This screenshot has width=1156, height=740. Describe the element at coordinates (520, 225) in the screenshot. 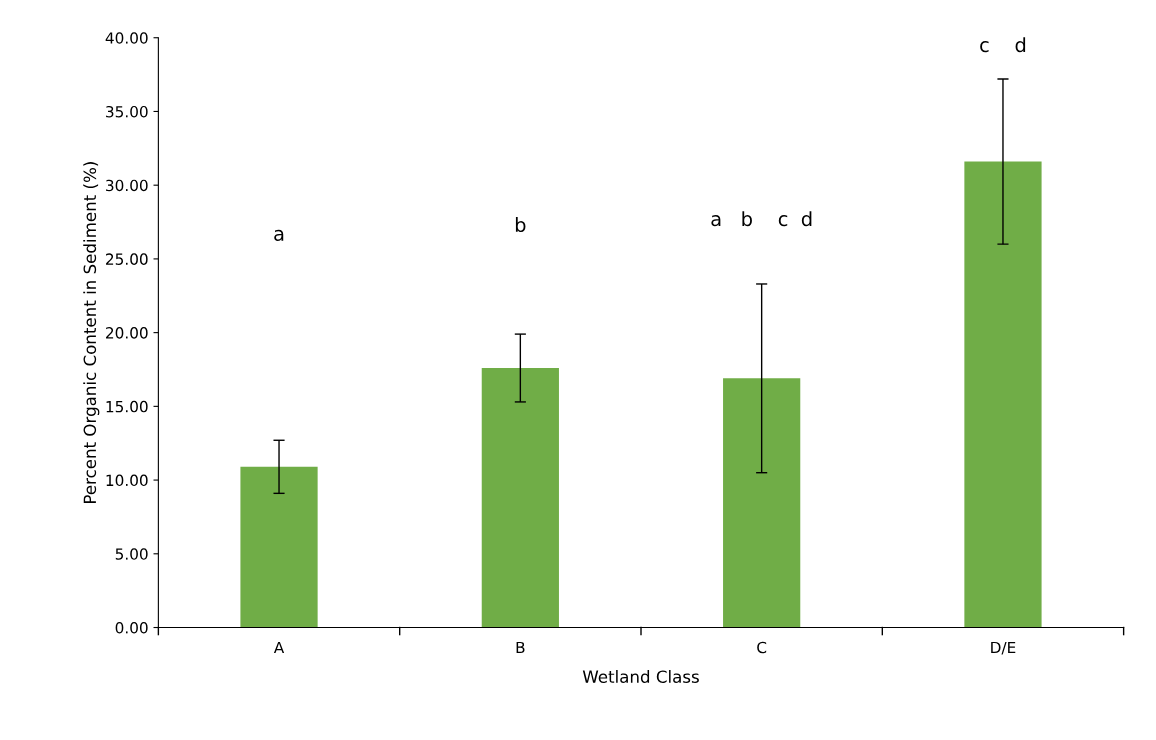

I see `annotation: b` at that location.